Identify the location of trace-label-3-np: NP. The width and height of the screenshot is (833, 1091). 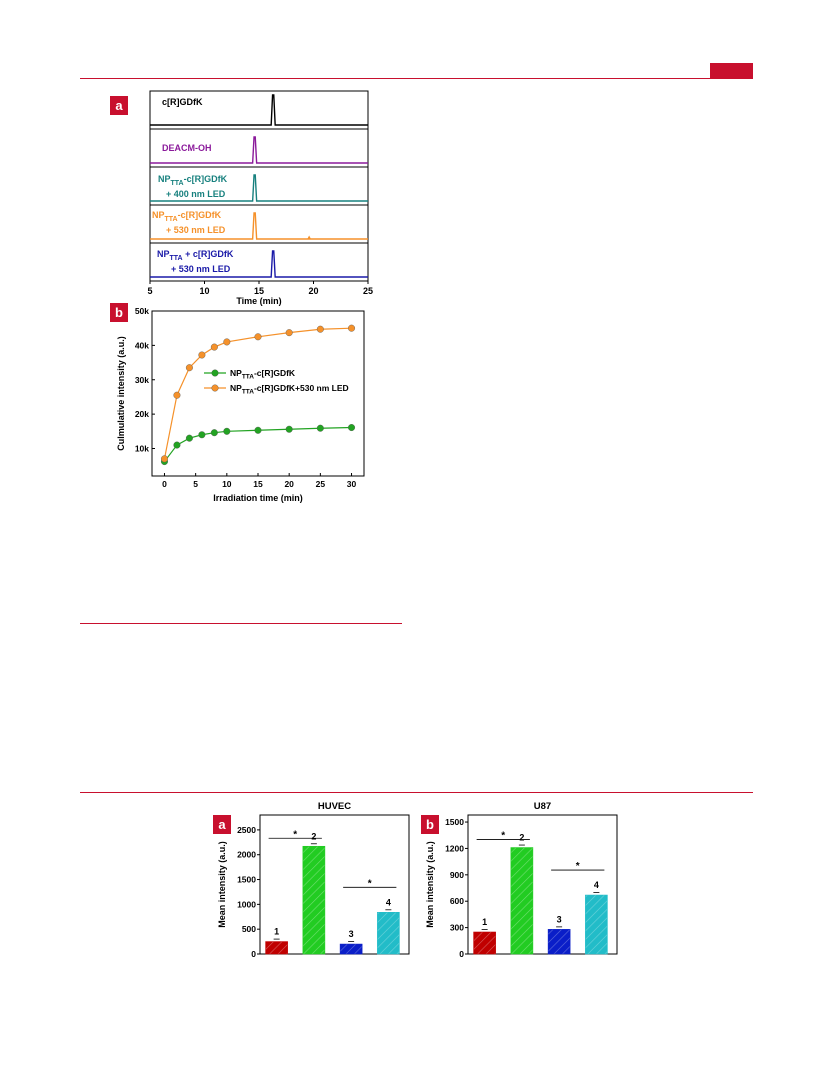
(164, 179).